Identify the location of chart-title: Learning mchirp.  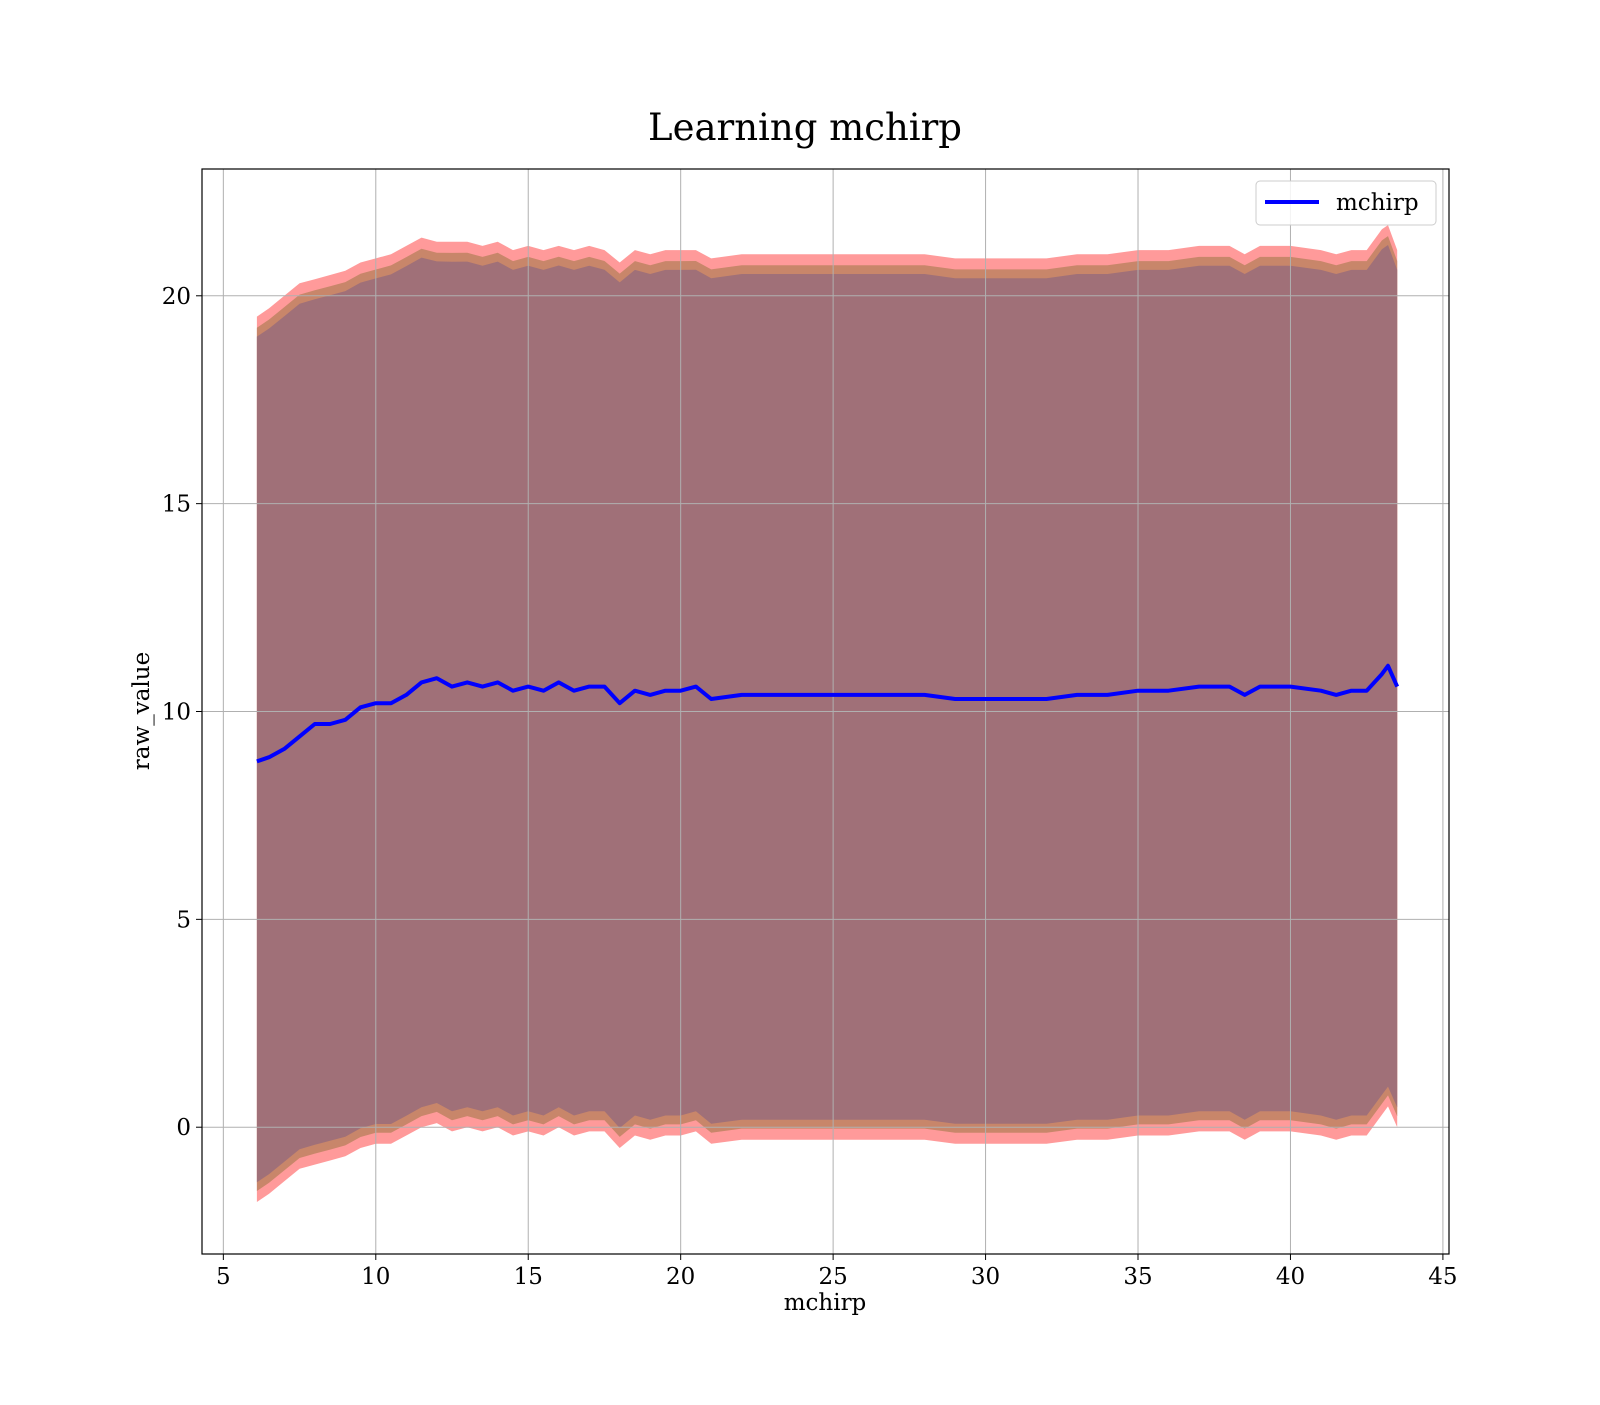
(805, 127).